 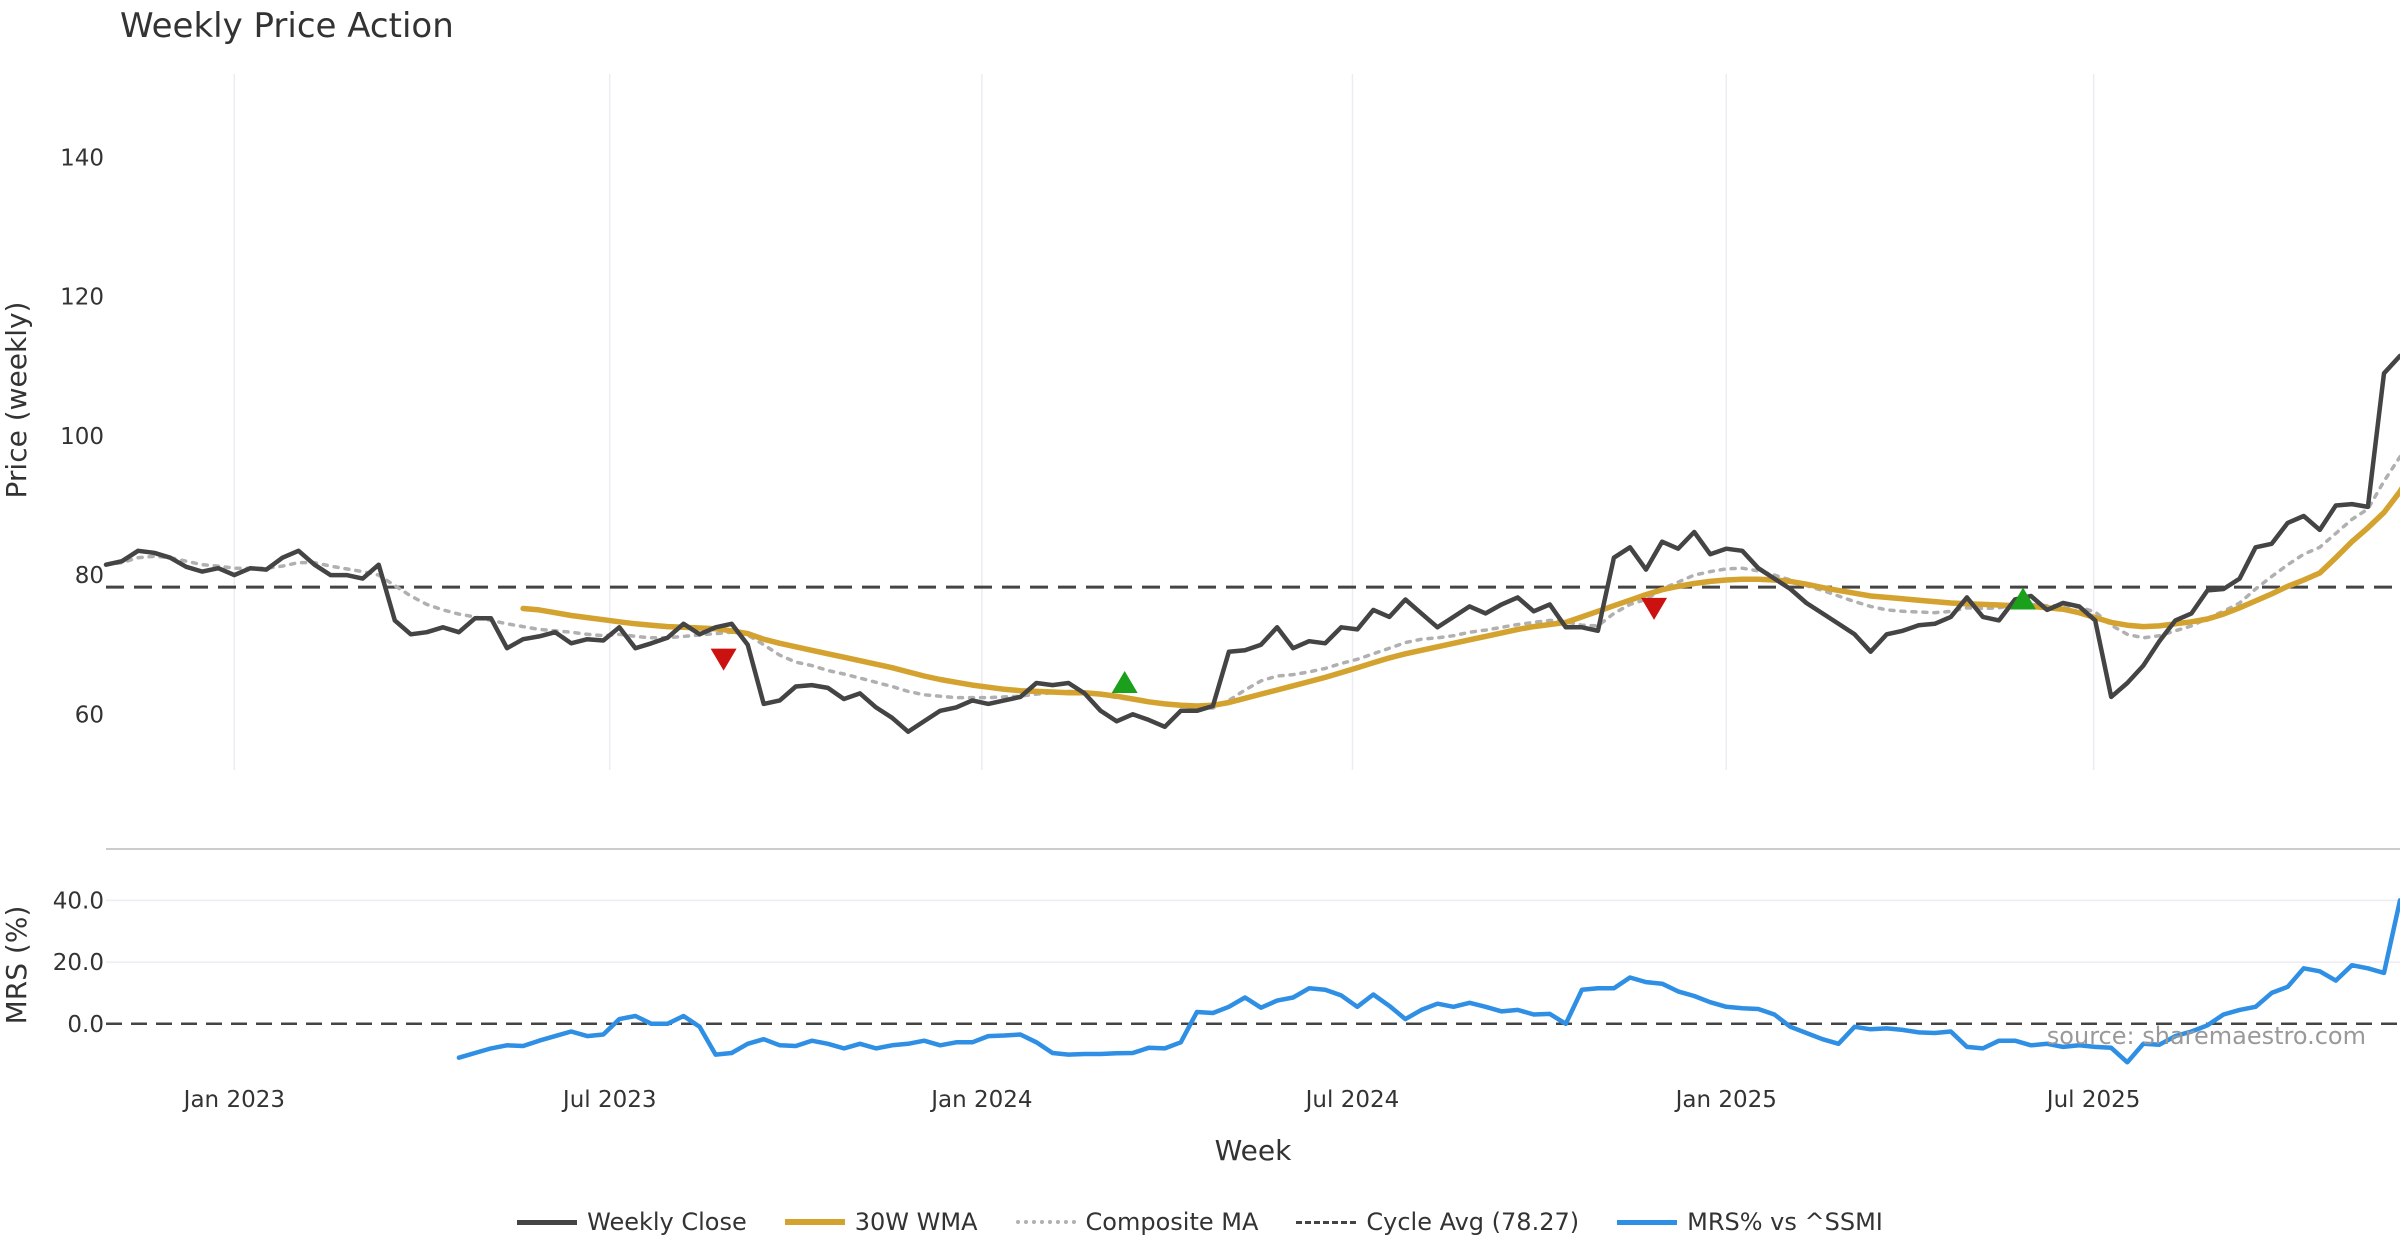 I want to click on x-axis-title: Week, so click(x=1253, y=1150).